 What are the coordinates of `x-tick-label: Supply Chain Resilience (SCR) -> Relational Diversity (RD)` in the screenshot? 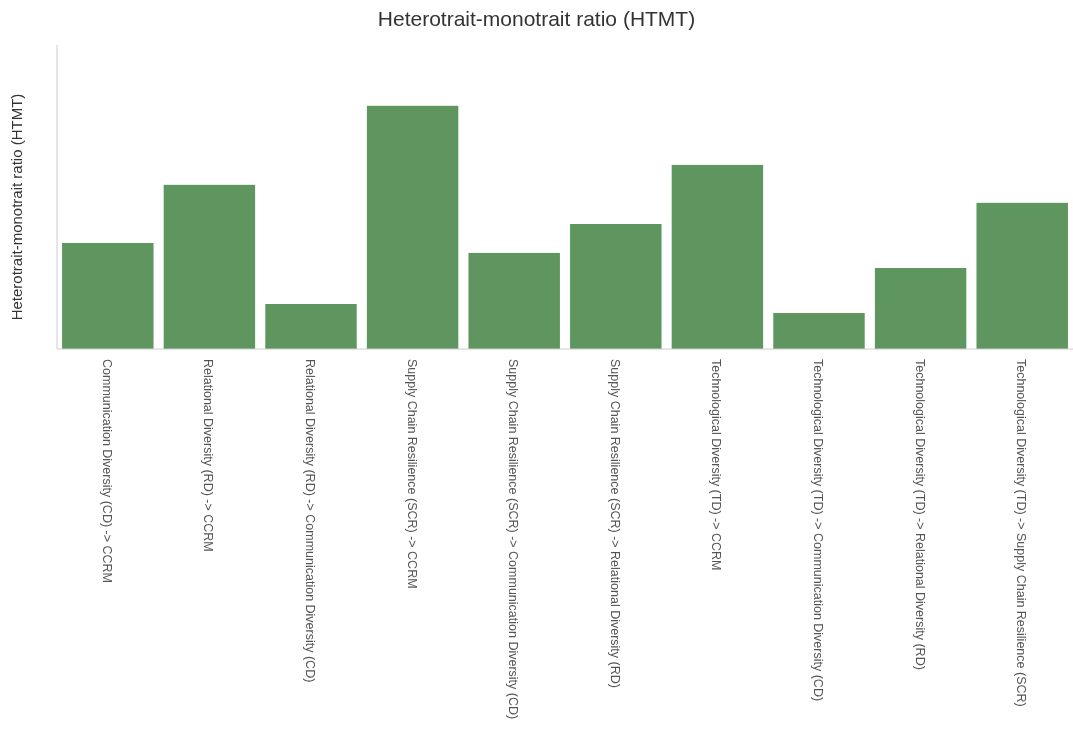 It's located at (614, 523).